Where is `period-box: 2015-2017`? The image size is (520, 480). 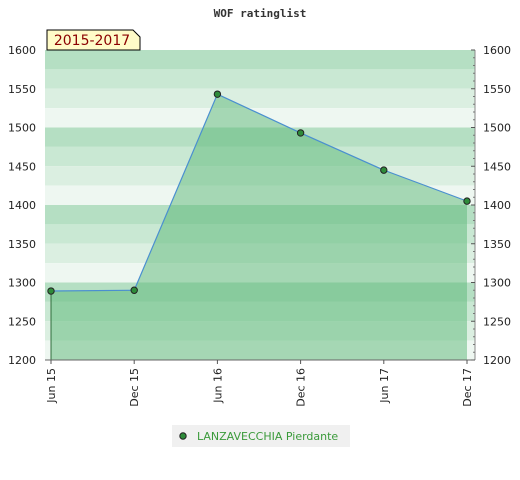 period-box: 2015-2017 is located at coordinates (93, 40).